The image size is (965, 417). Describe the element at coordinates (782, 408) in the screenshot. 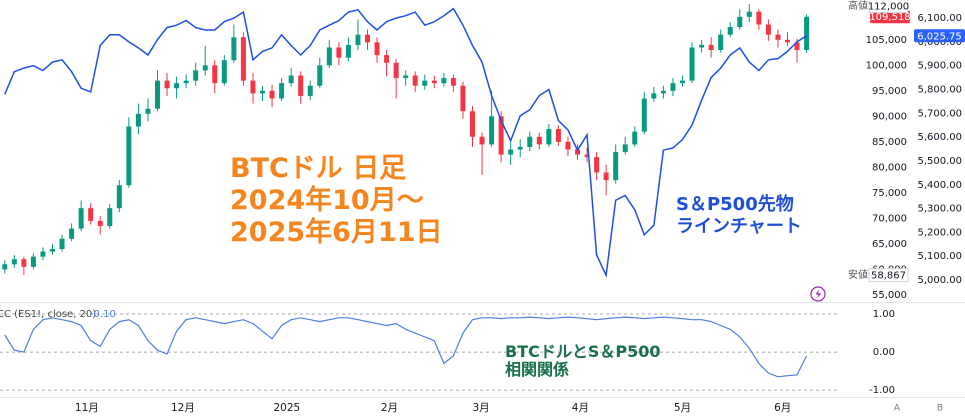

I see `x-tick-label: 6月` at that location.